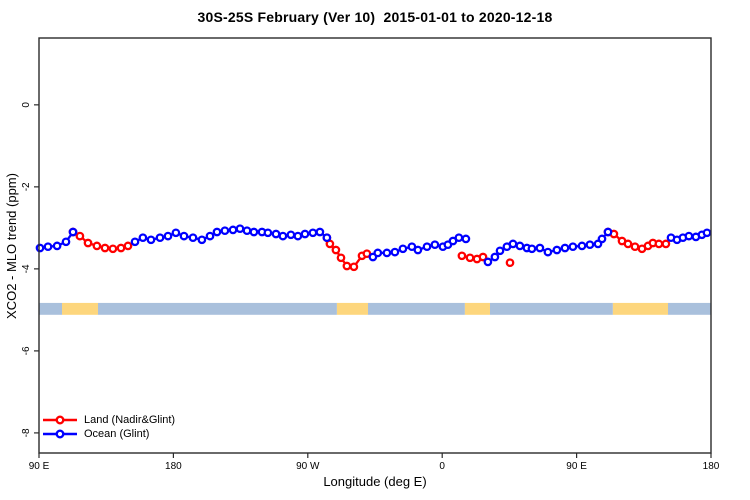 The height and width of the screenshot is (500, 750). I want to click on y-tick-label: -8, so click(26, 432).